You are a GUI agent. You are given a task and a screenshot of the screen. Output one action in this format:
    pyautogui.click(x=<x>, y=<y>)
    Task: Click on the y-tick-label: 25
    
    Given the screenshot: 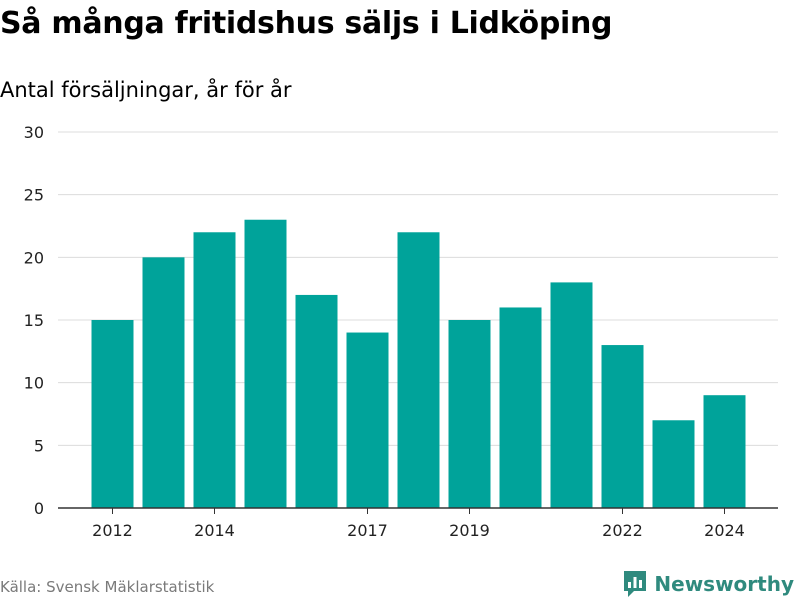 What is the action you would take?
    pyautogui.click(x=34, y=195)
    